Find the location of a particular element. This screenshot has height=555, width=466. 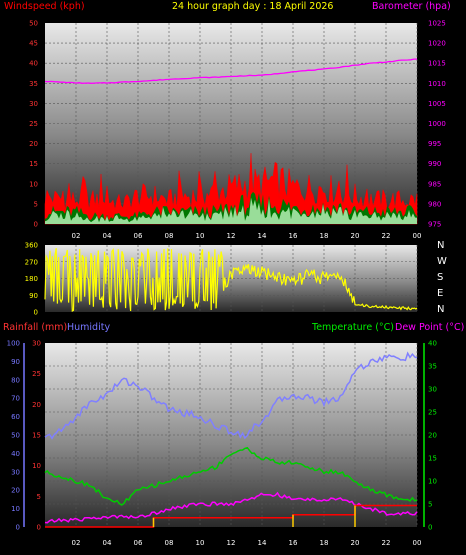

direction-tick-label: 180 is located at coordinates (31, 279).